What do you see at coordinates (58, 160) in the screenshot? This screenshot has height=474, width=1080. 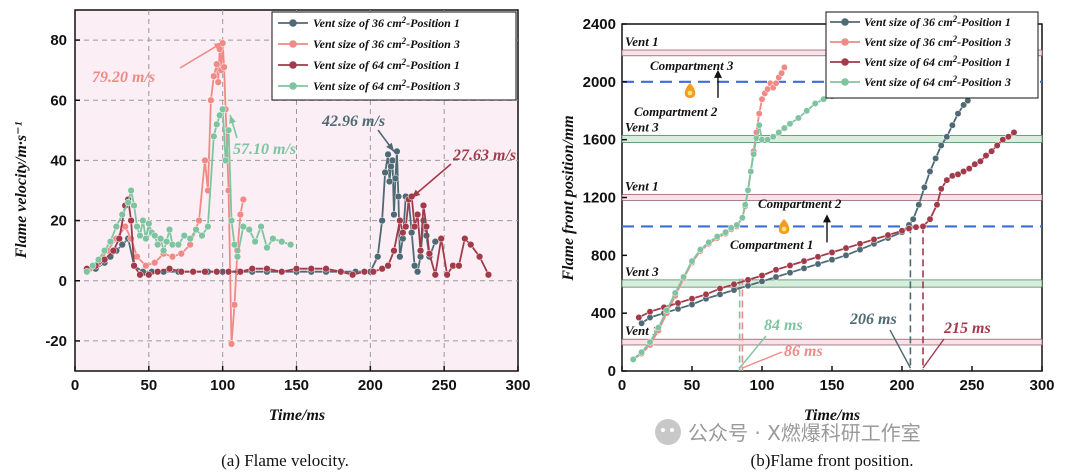 I see `y-tick-label-3: 40` at bounding box center [58, 160].